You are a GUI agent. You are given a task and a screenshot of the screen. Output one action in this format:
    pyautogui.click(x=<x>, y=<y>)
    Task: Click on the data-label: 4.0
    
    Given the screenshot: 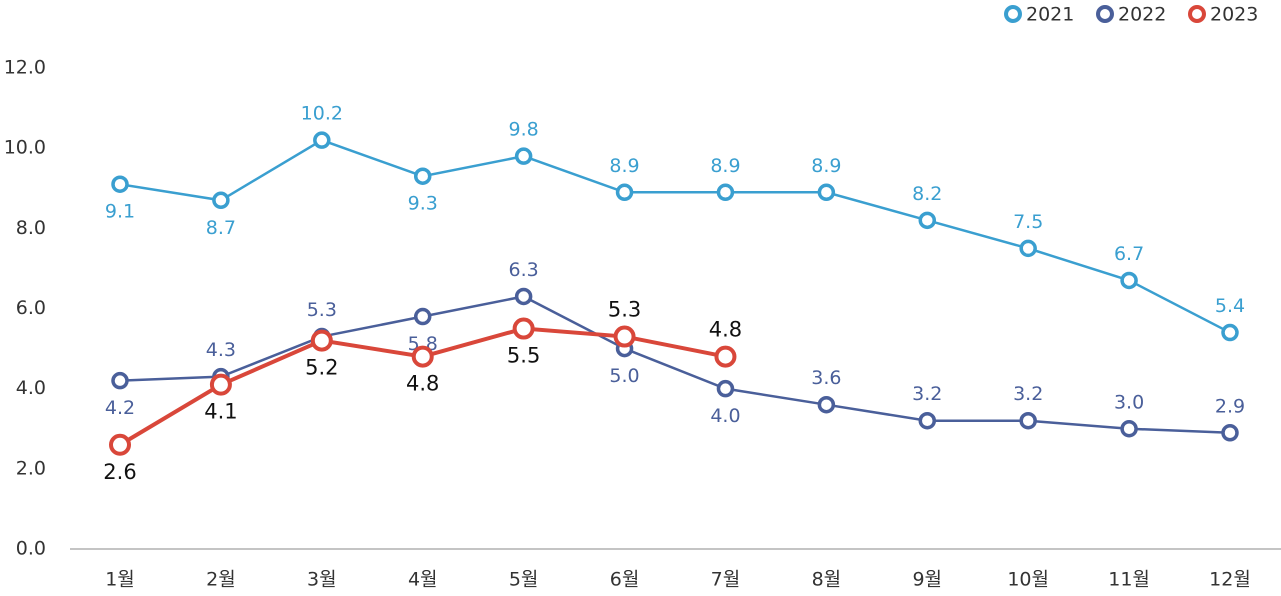 What is the action you would take?
    pyautogui.click(x=725, y=416)
    